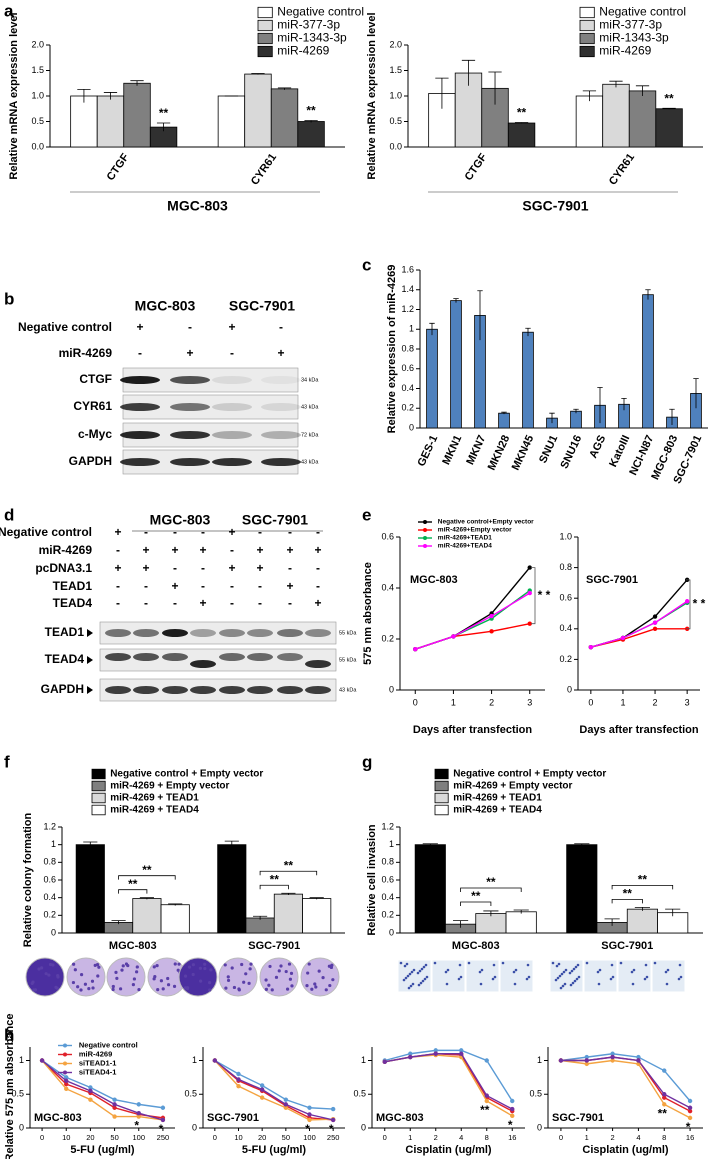 This screenshot has height=1159, width=713. Describe the element at coordinates (90, 461) in the screenshot. I see `band-label: GAPDH` at that location.